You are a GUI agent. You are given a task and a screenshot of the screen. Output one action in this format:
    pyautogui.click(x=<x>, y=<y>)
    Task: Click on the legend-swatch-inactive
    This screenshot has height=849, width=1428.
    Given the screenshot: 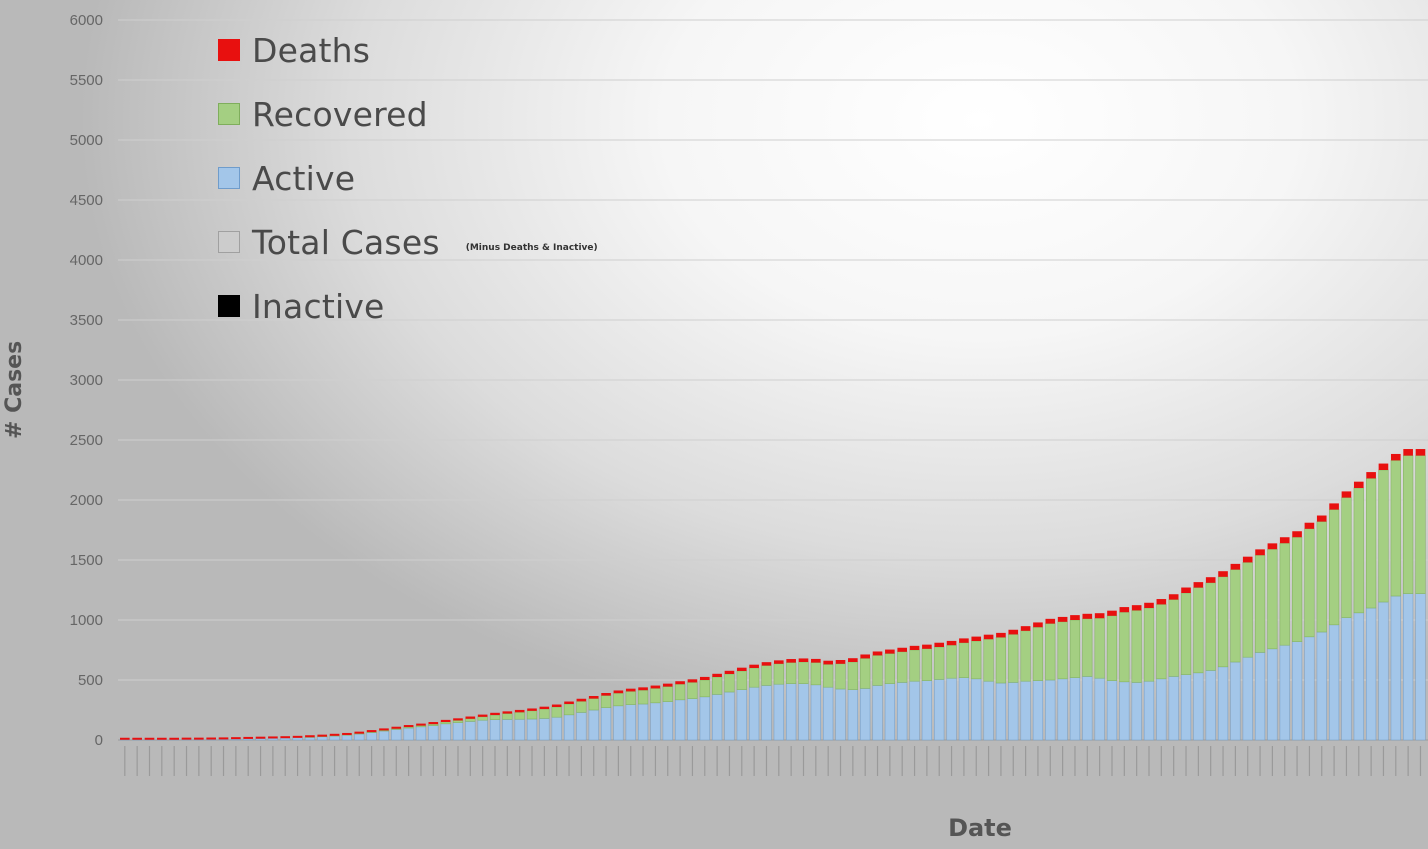 What is the action you would take?
    pyautogui.click(x=229, y=306)
    